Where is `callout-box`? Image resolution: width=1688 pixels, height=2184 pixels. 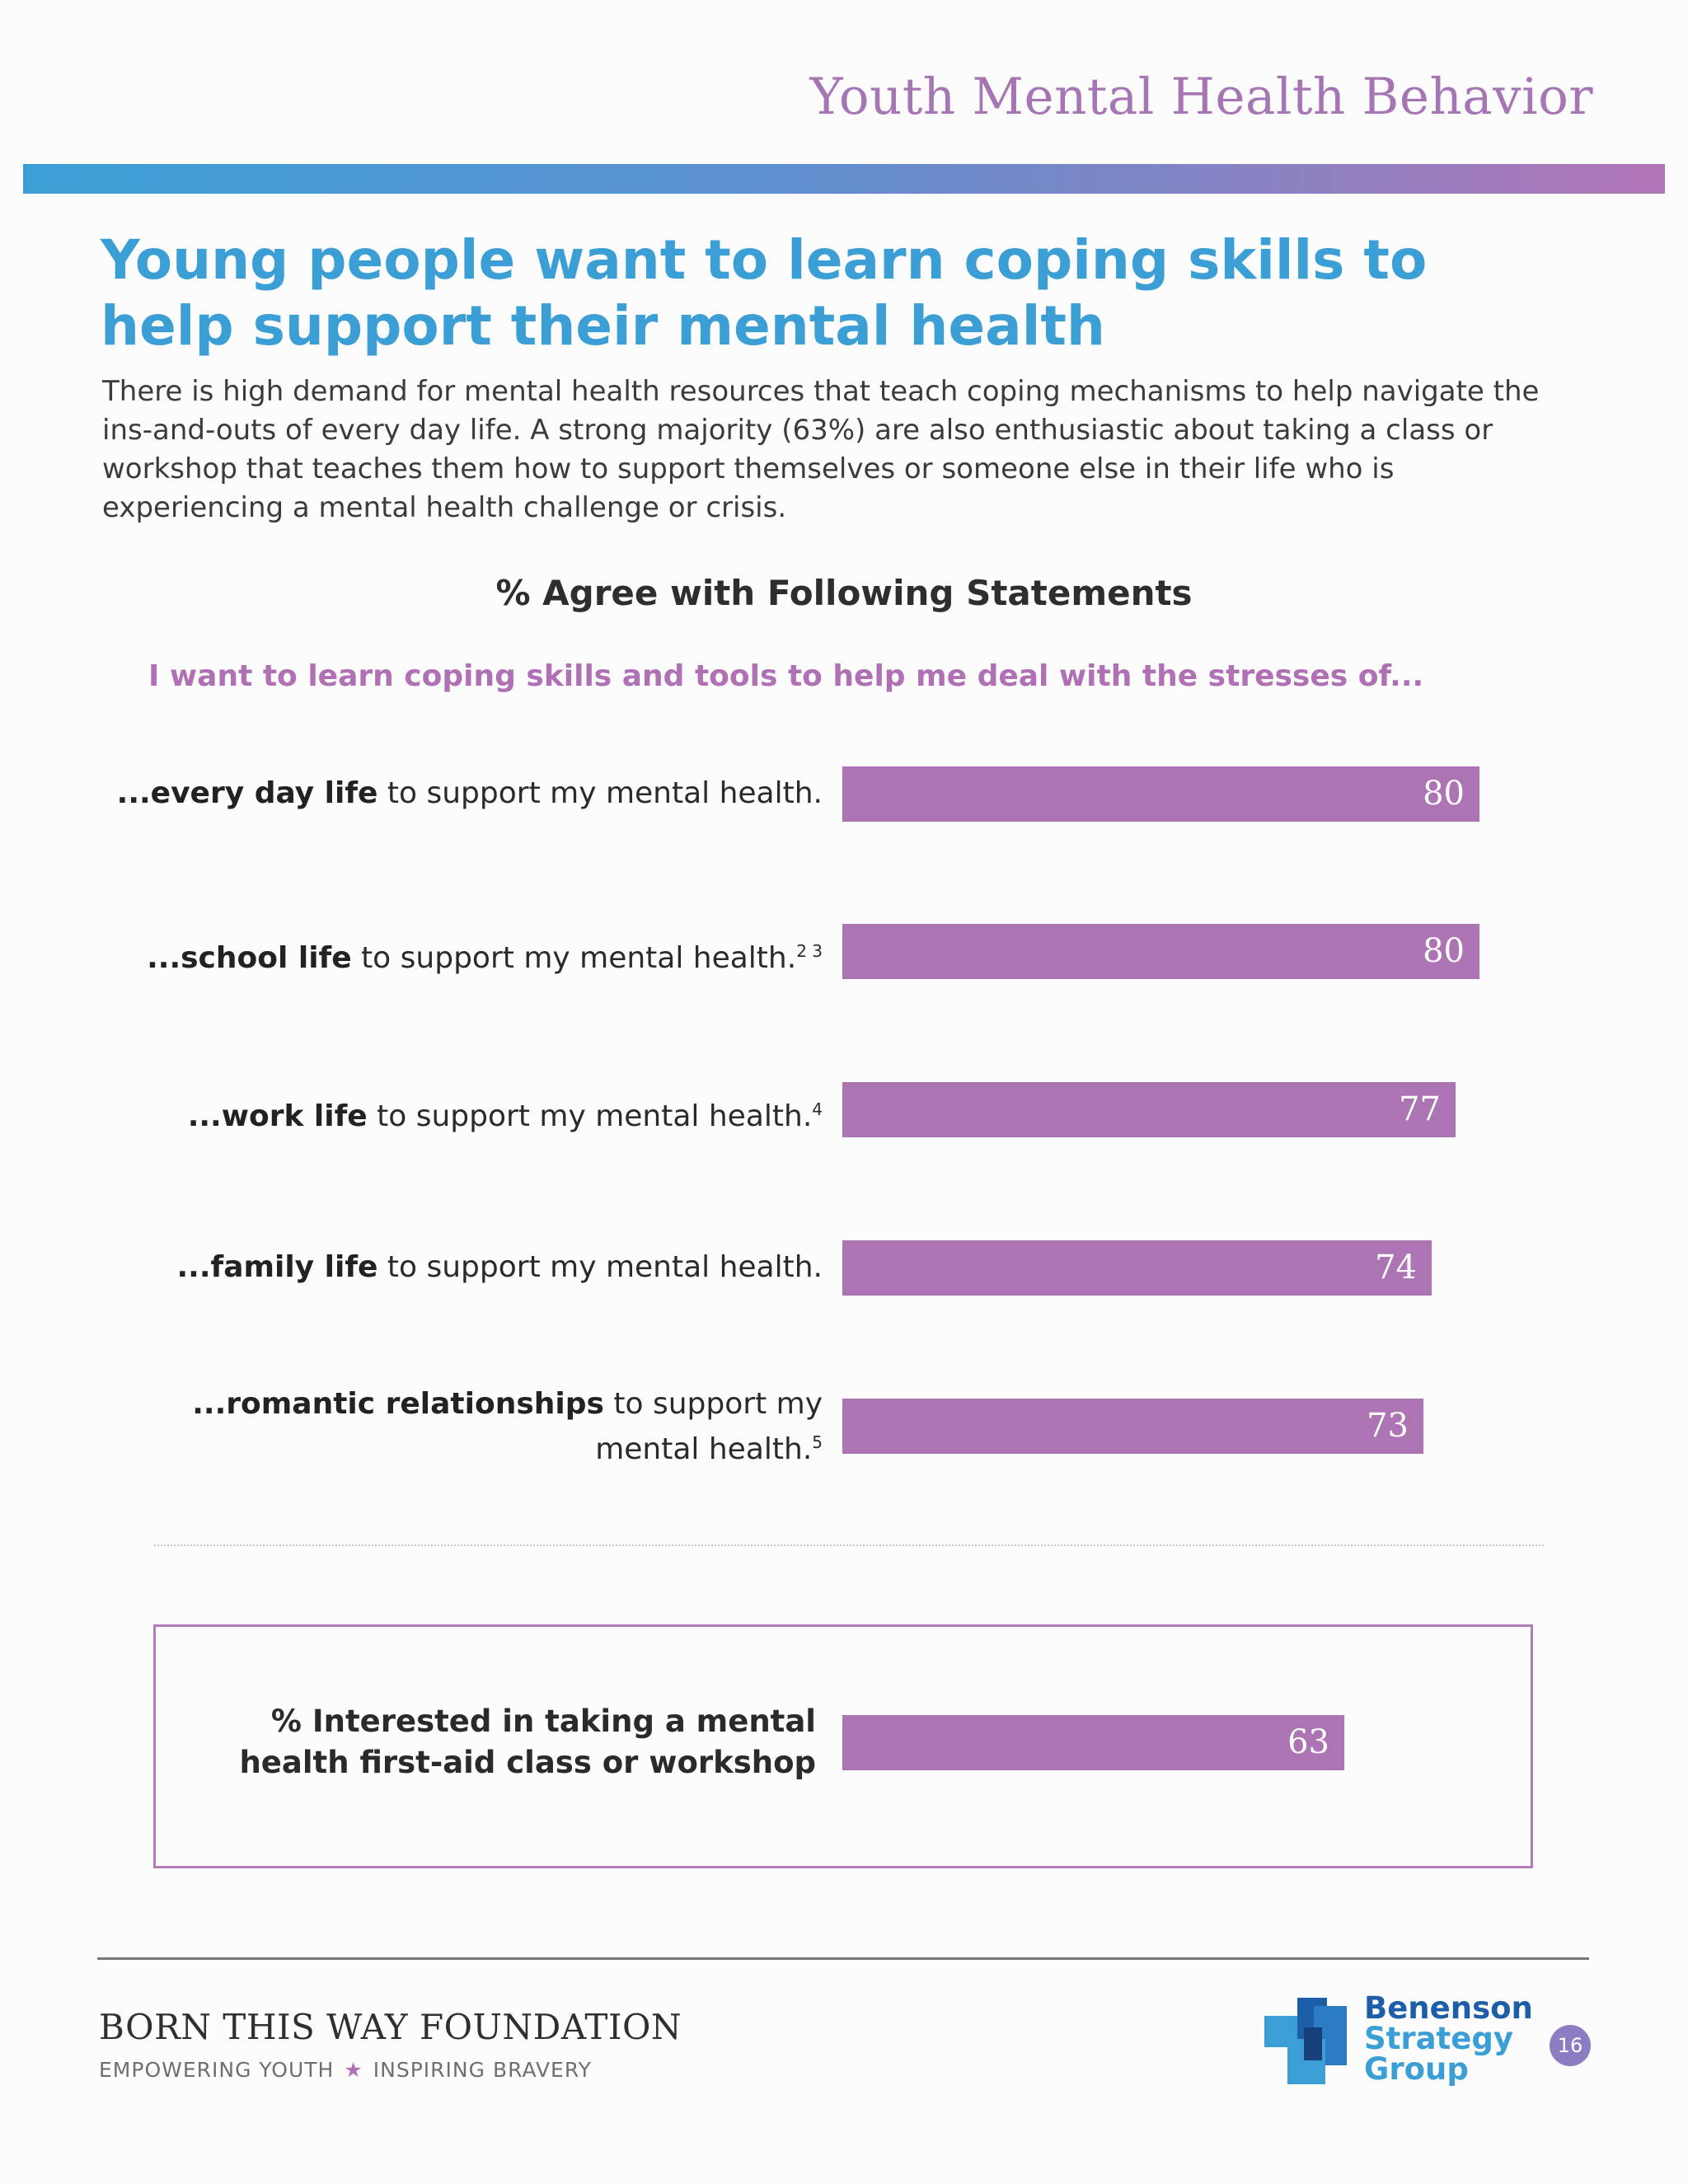
callout-box is located at coordinates (843, 1746).